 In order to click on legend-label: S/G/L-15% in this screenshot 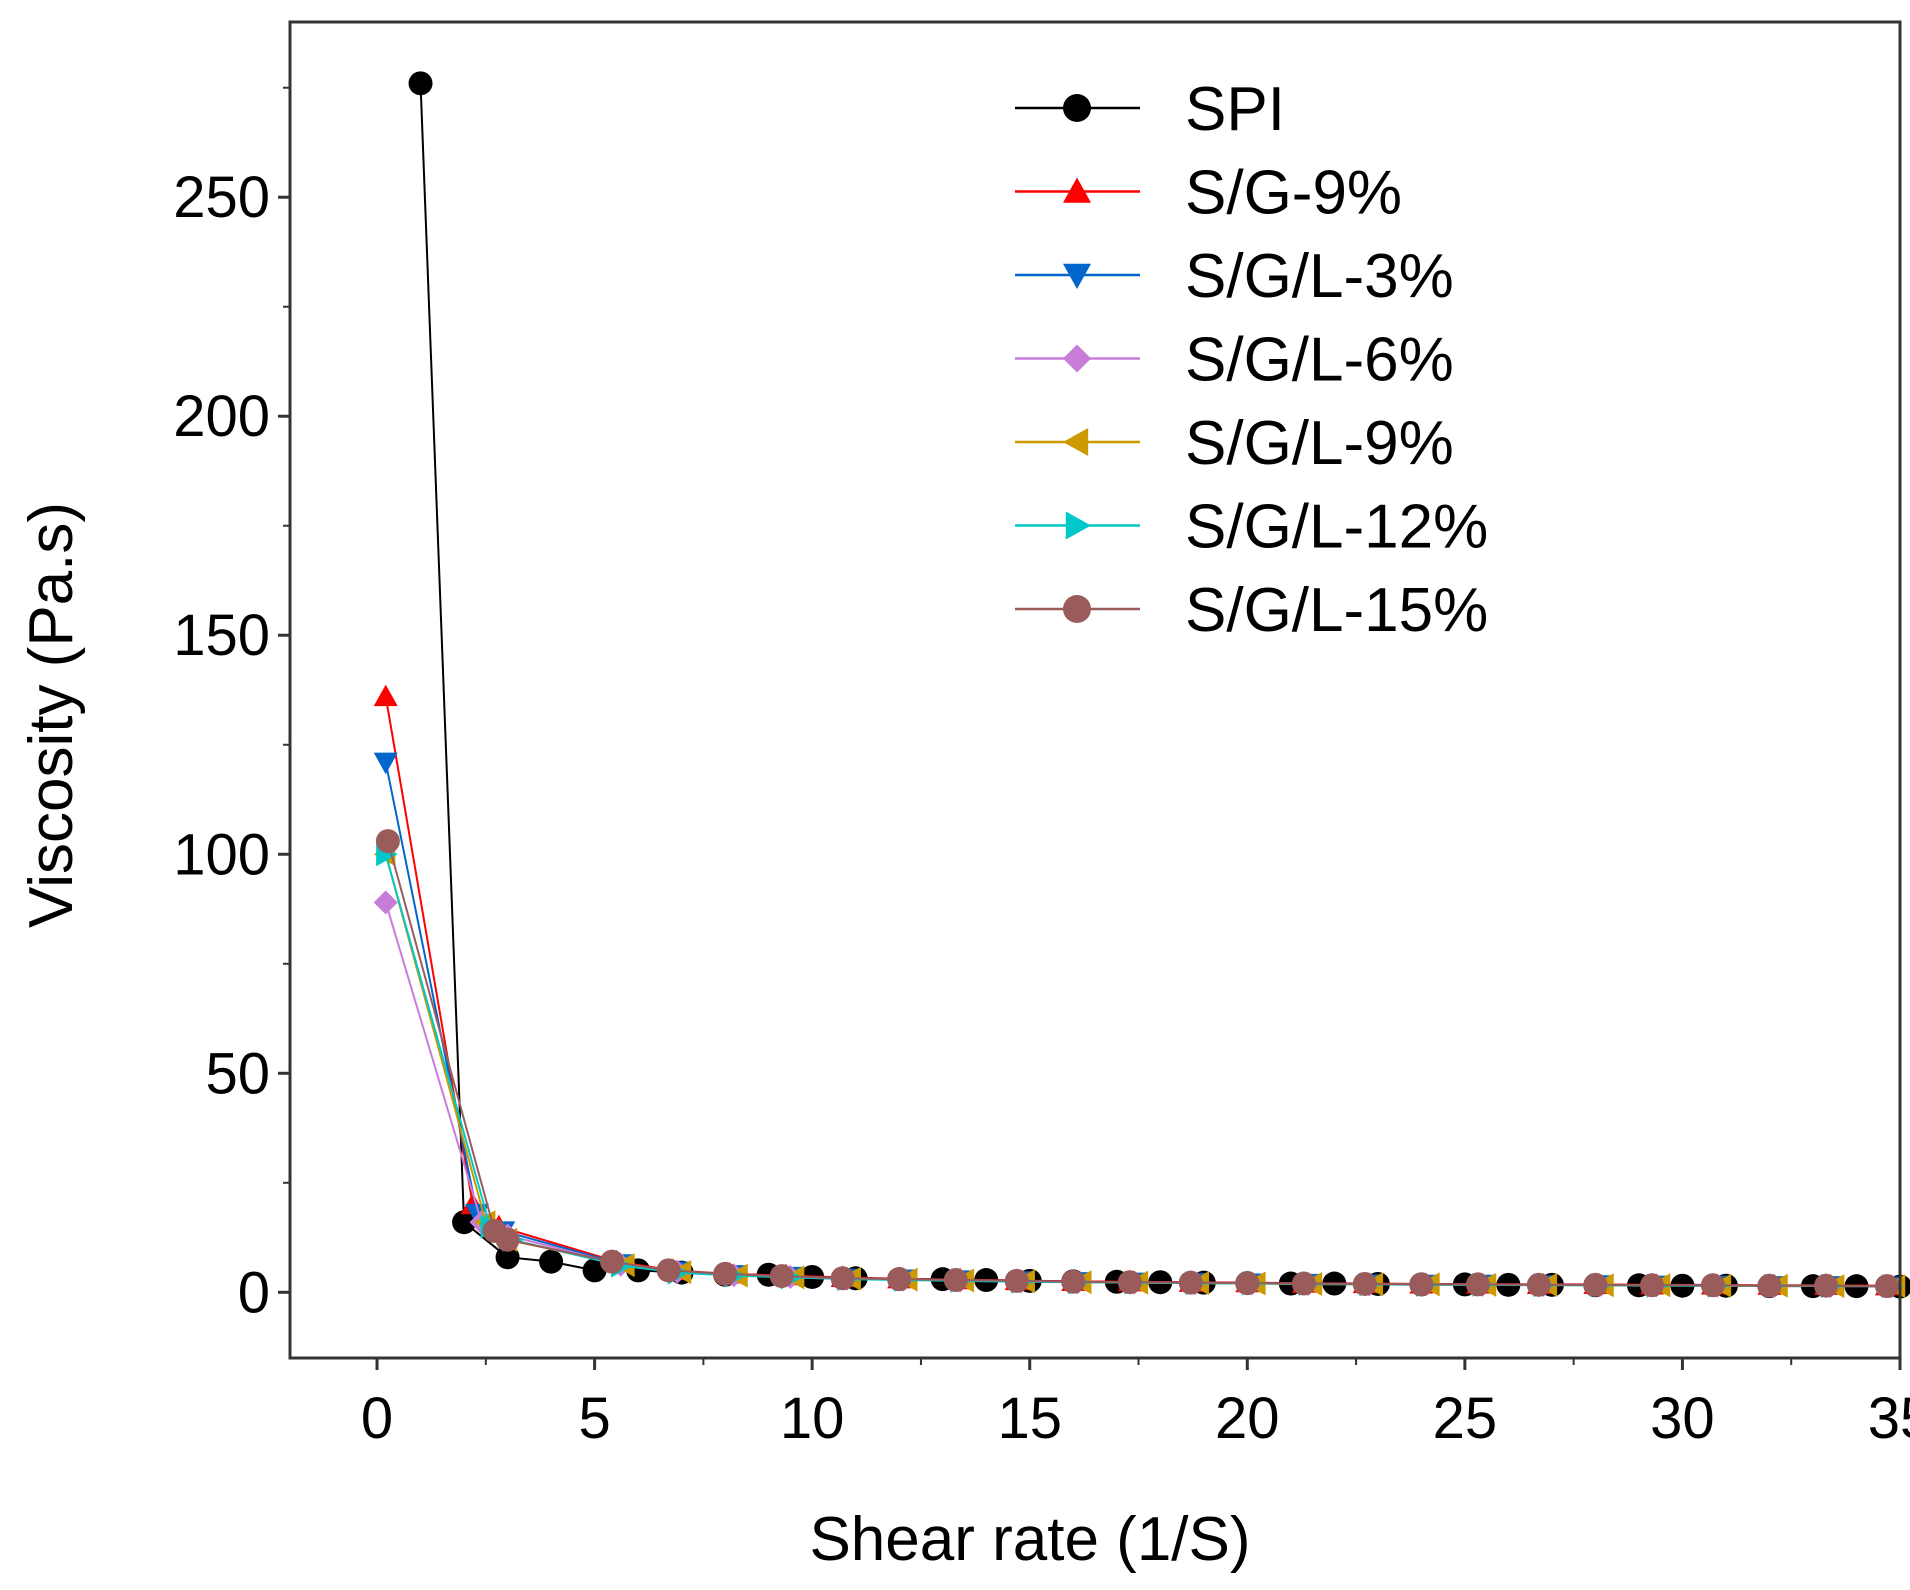, I will do `click(1336, 610)`.